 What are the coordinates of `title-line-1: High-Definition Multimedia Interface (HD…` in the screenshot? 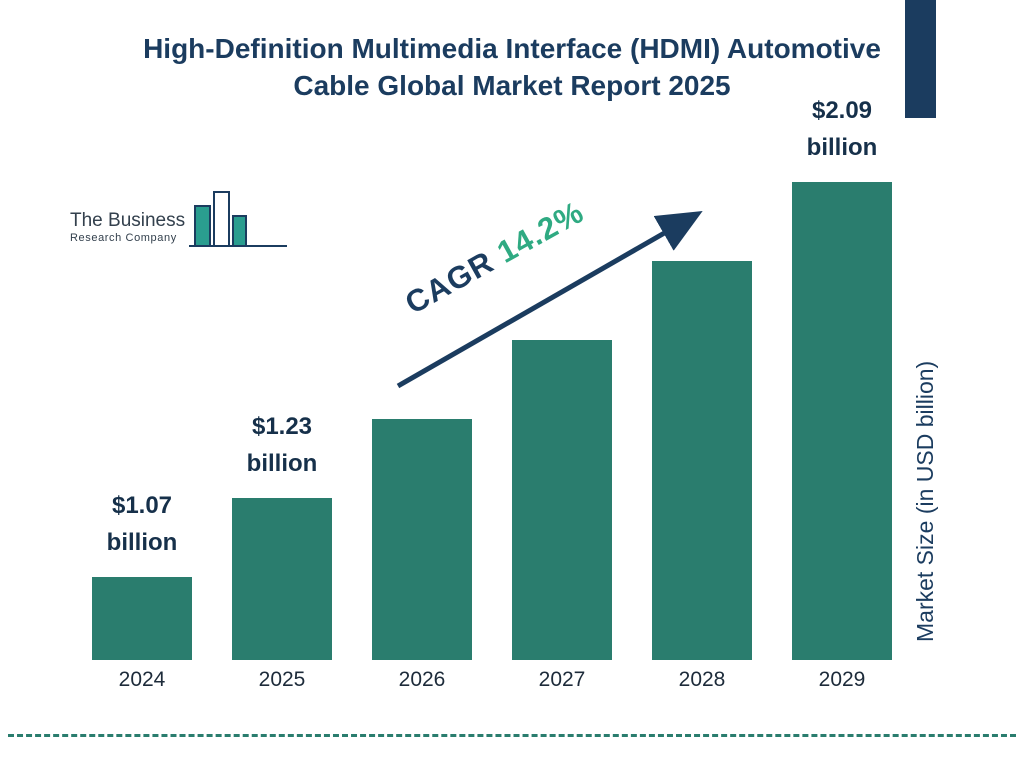 It's located at (512, 48).